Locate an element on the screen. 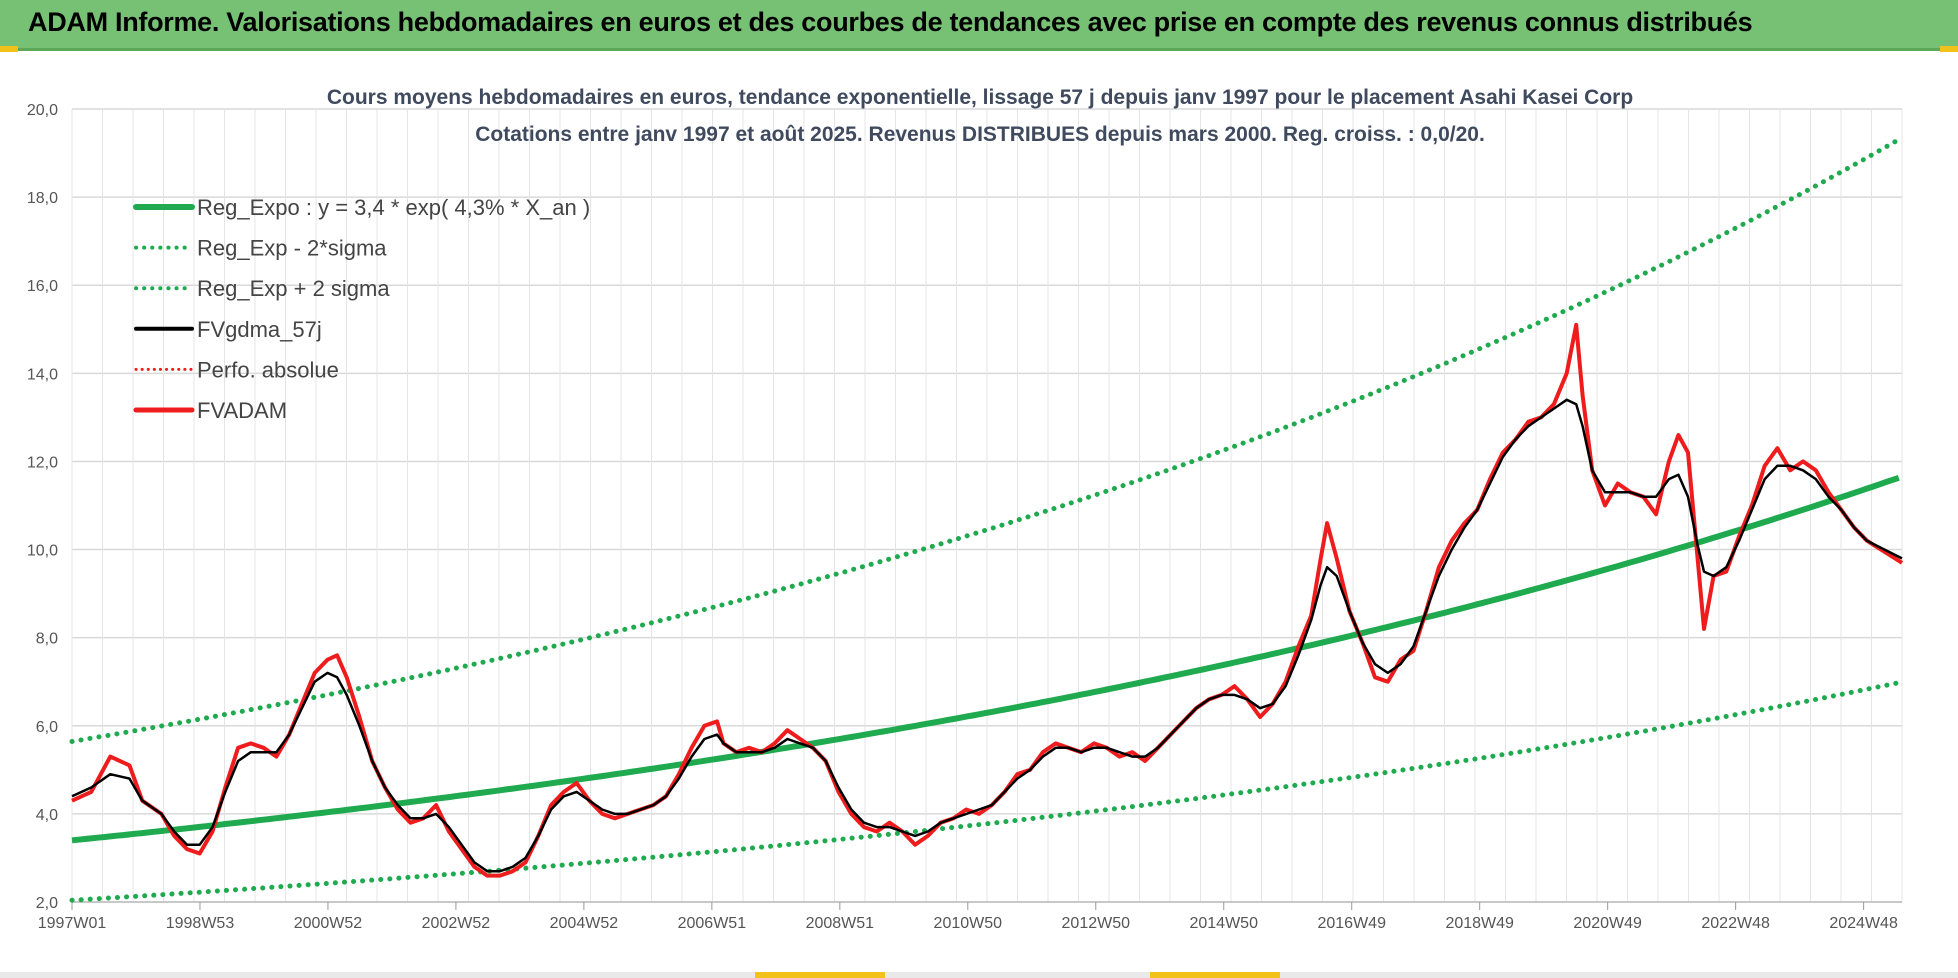  y-tick-label: 4,0 is located at coordinates (47, 815).